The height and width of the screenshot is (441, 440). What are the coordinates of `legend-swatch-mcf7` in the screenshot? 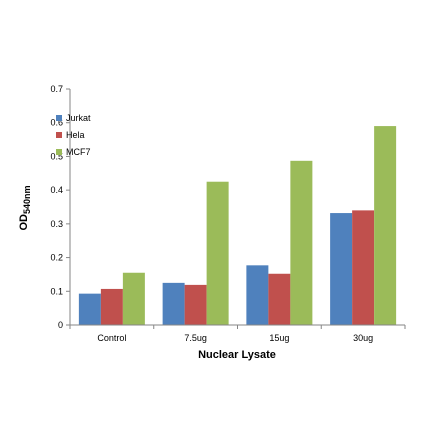 It's located at (59, 152).